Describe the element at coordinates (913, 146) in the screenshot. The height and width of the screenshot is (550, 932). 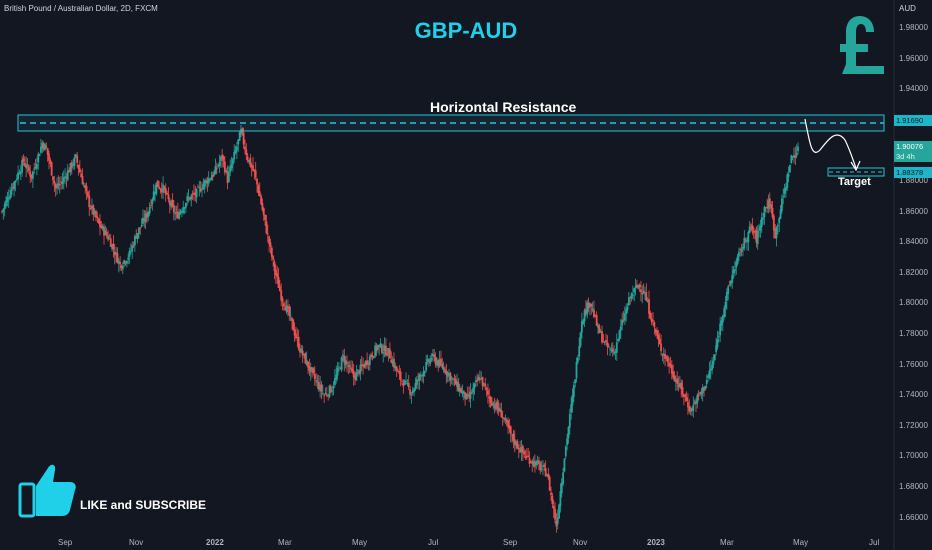
I see `current-price-label: 1.90076` at that location.